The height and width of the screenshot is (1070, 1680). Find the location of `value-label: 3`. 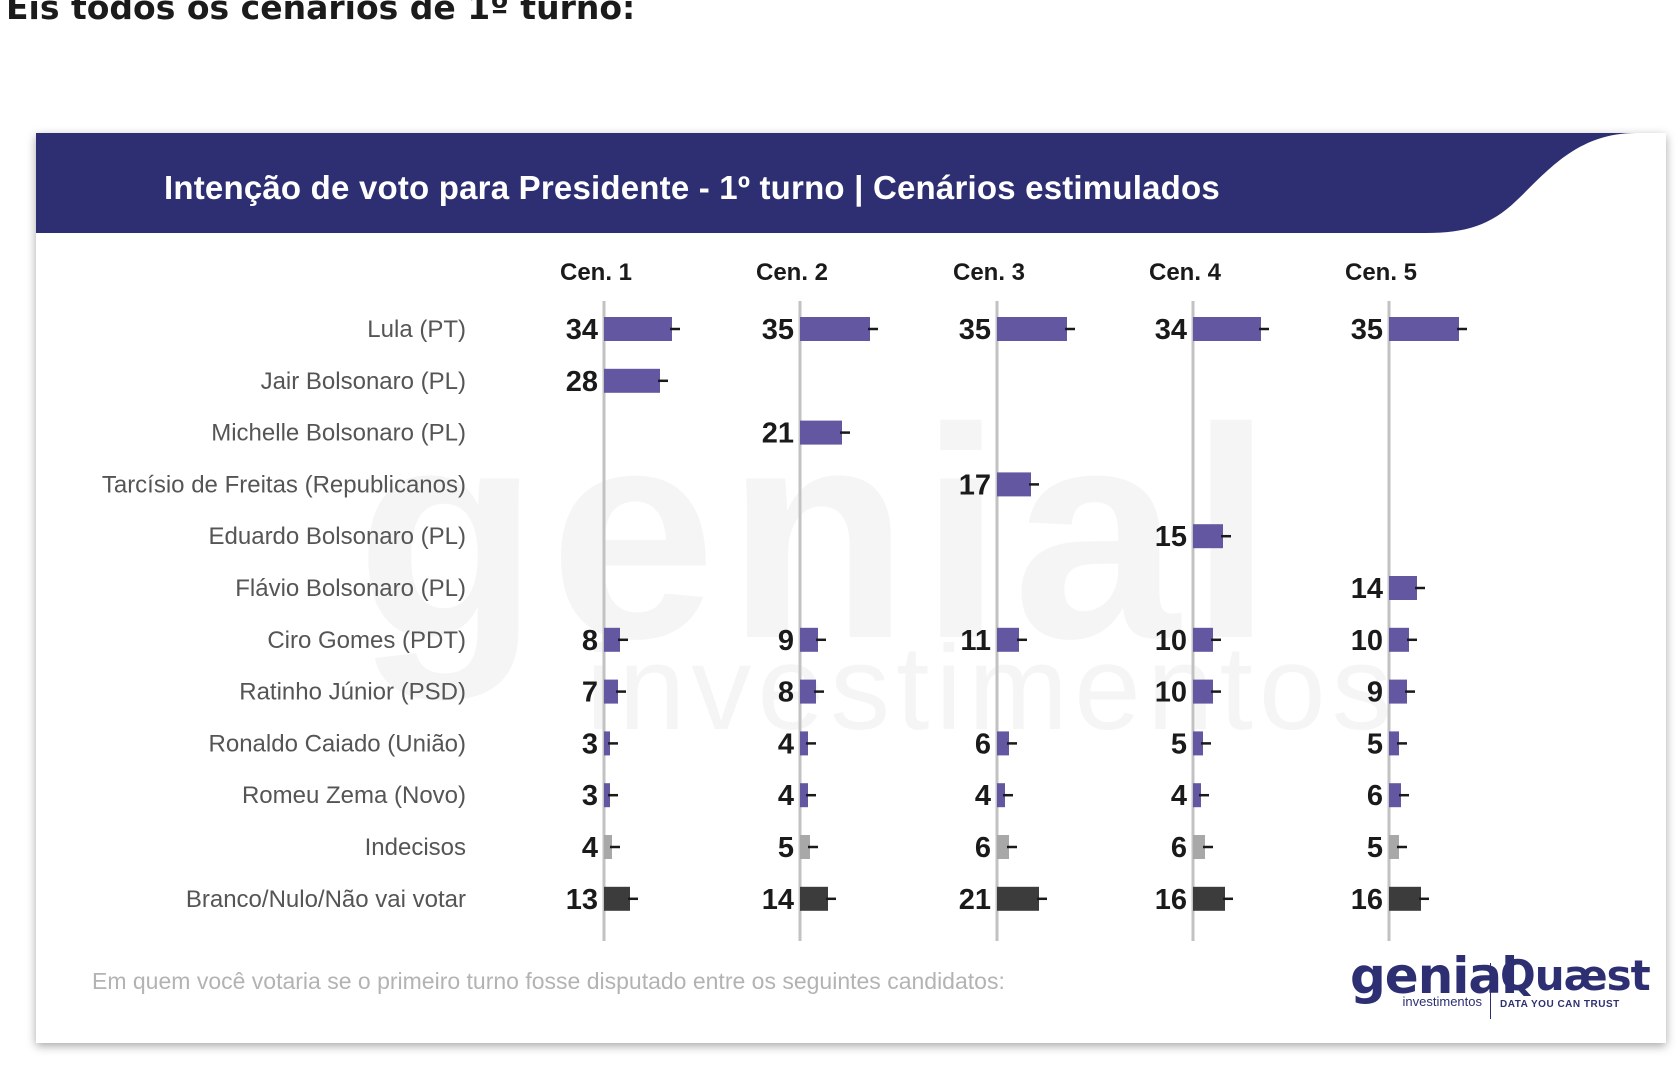

value-label: 3 is located at coordinates (590, 744).